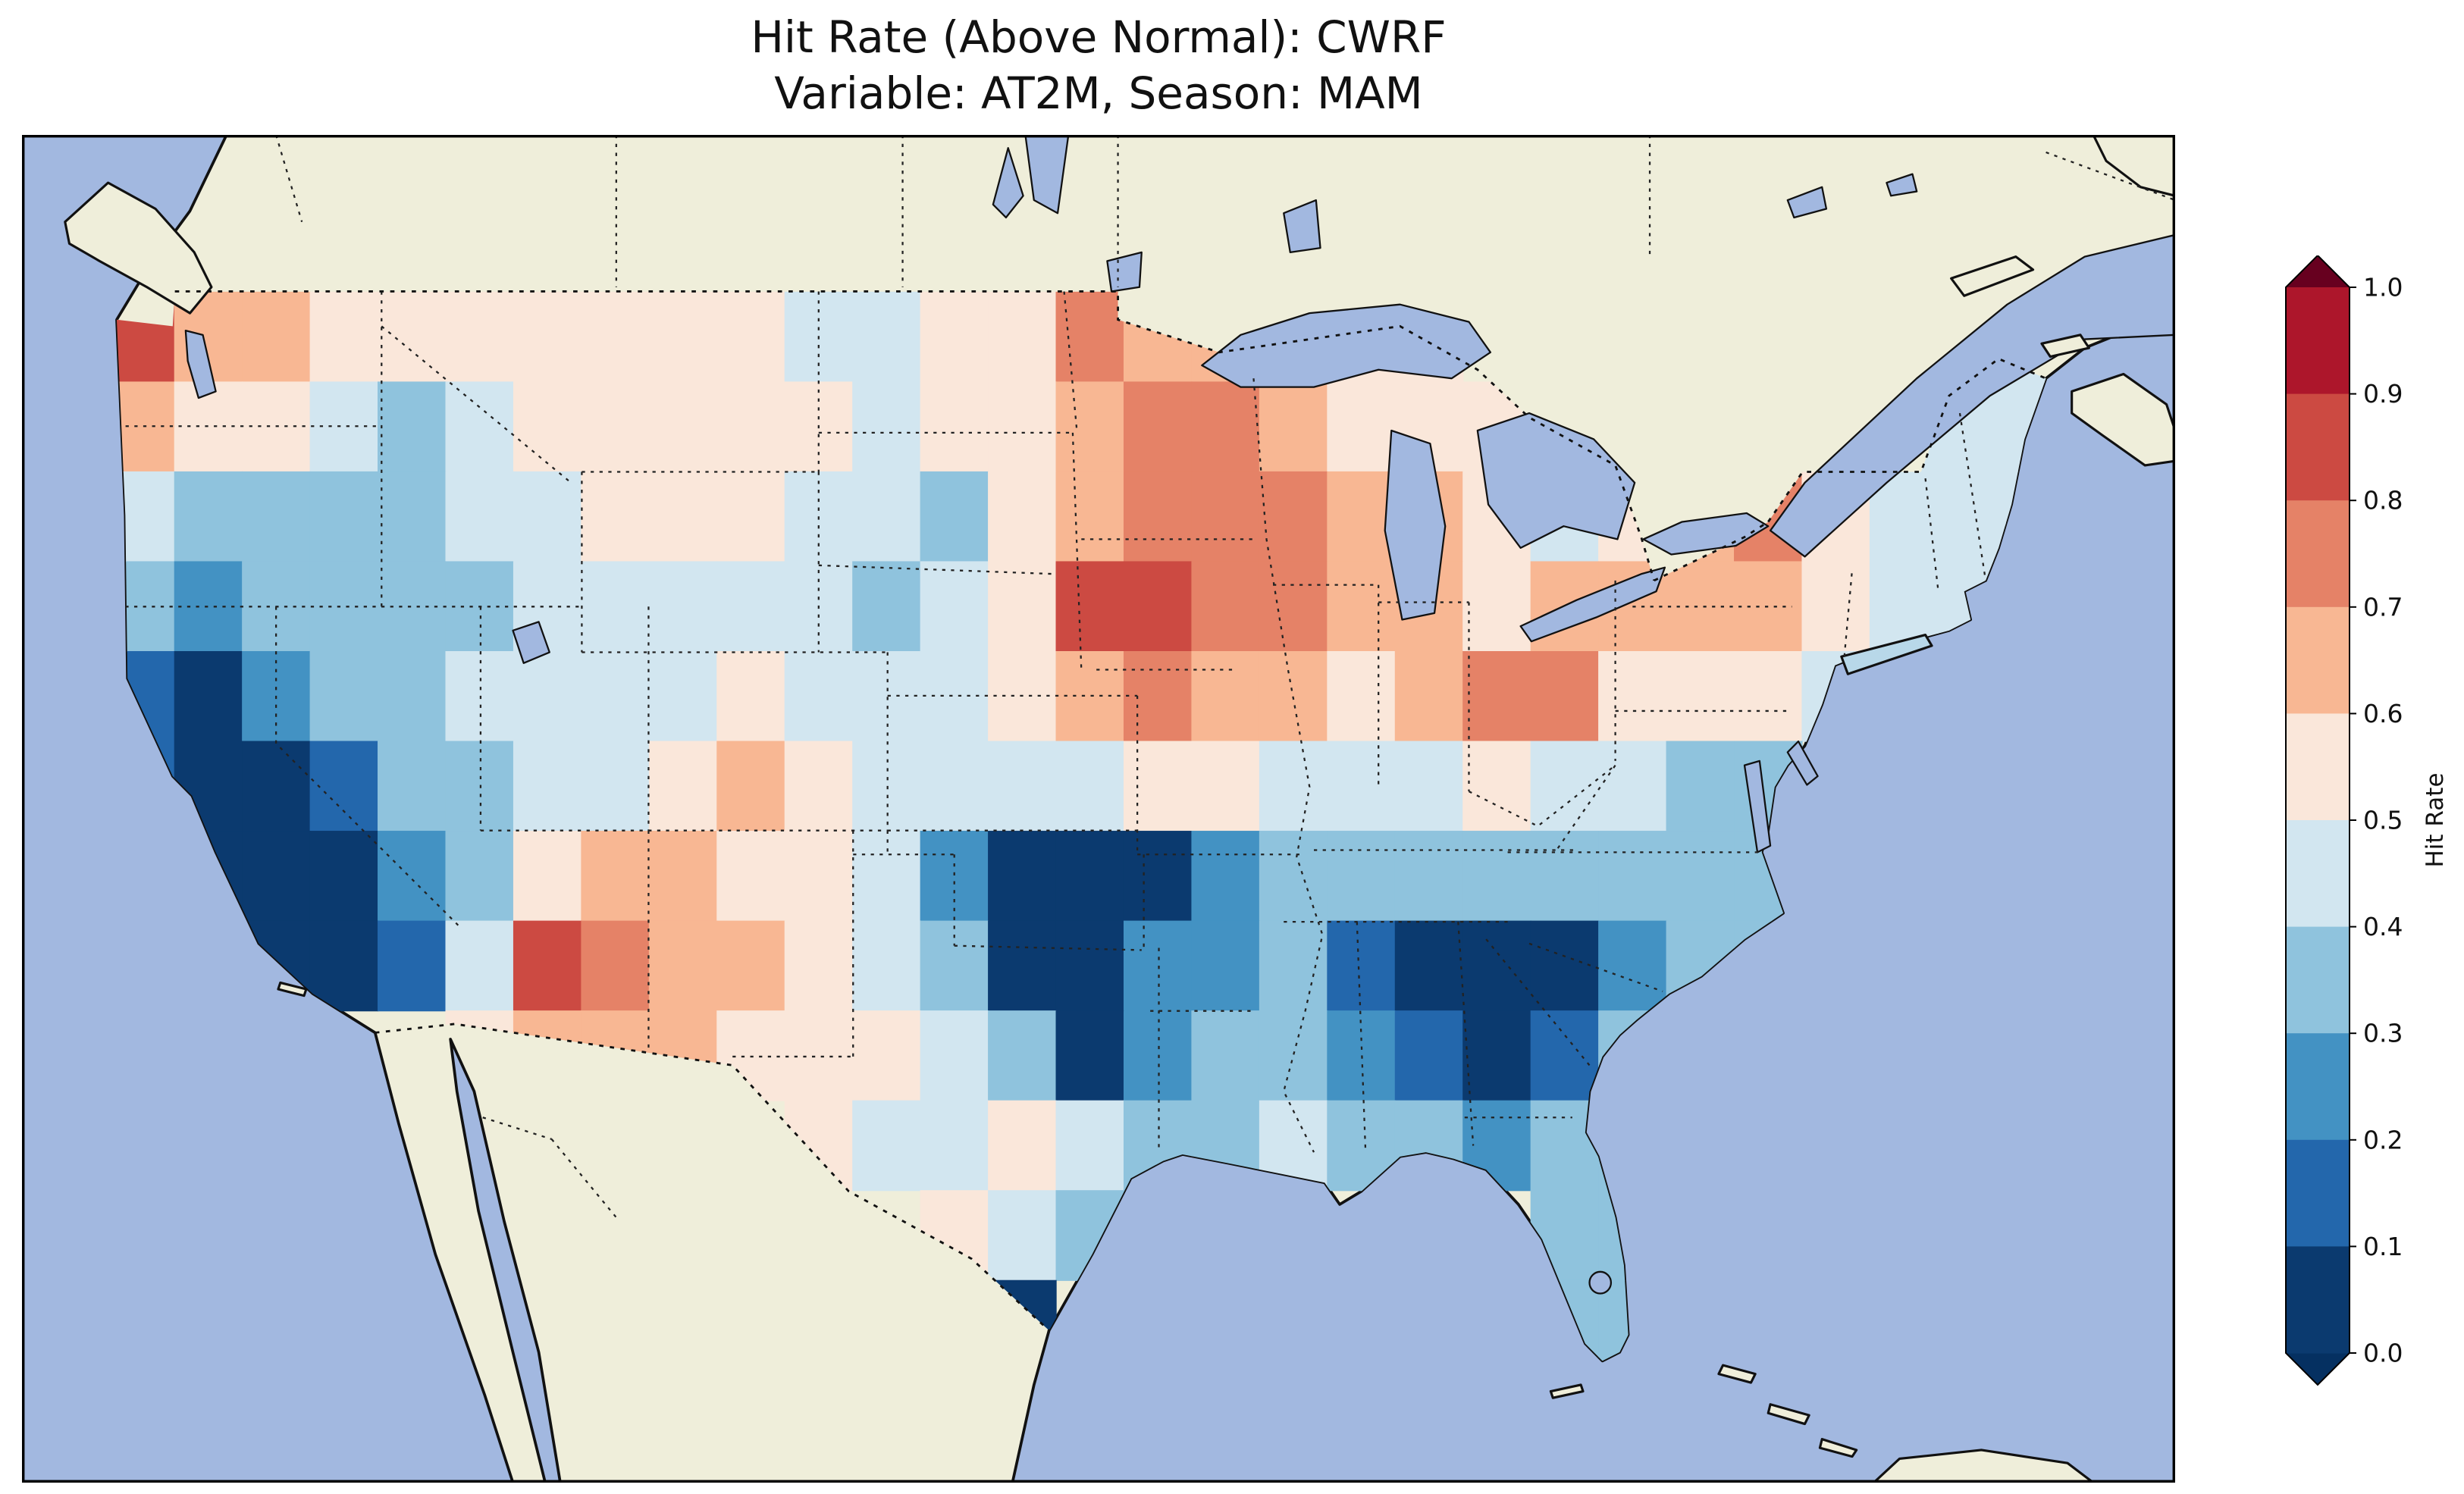 Image resolution: width=2464 pixels, height=1494 pixels. What do you see at coordinates (531, 643) in the screenshot?
I see `great-salt-lake` at bounding box center [531, 643].